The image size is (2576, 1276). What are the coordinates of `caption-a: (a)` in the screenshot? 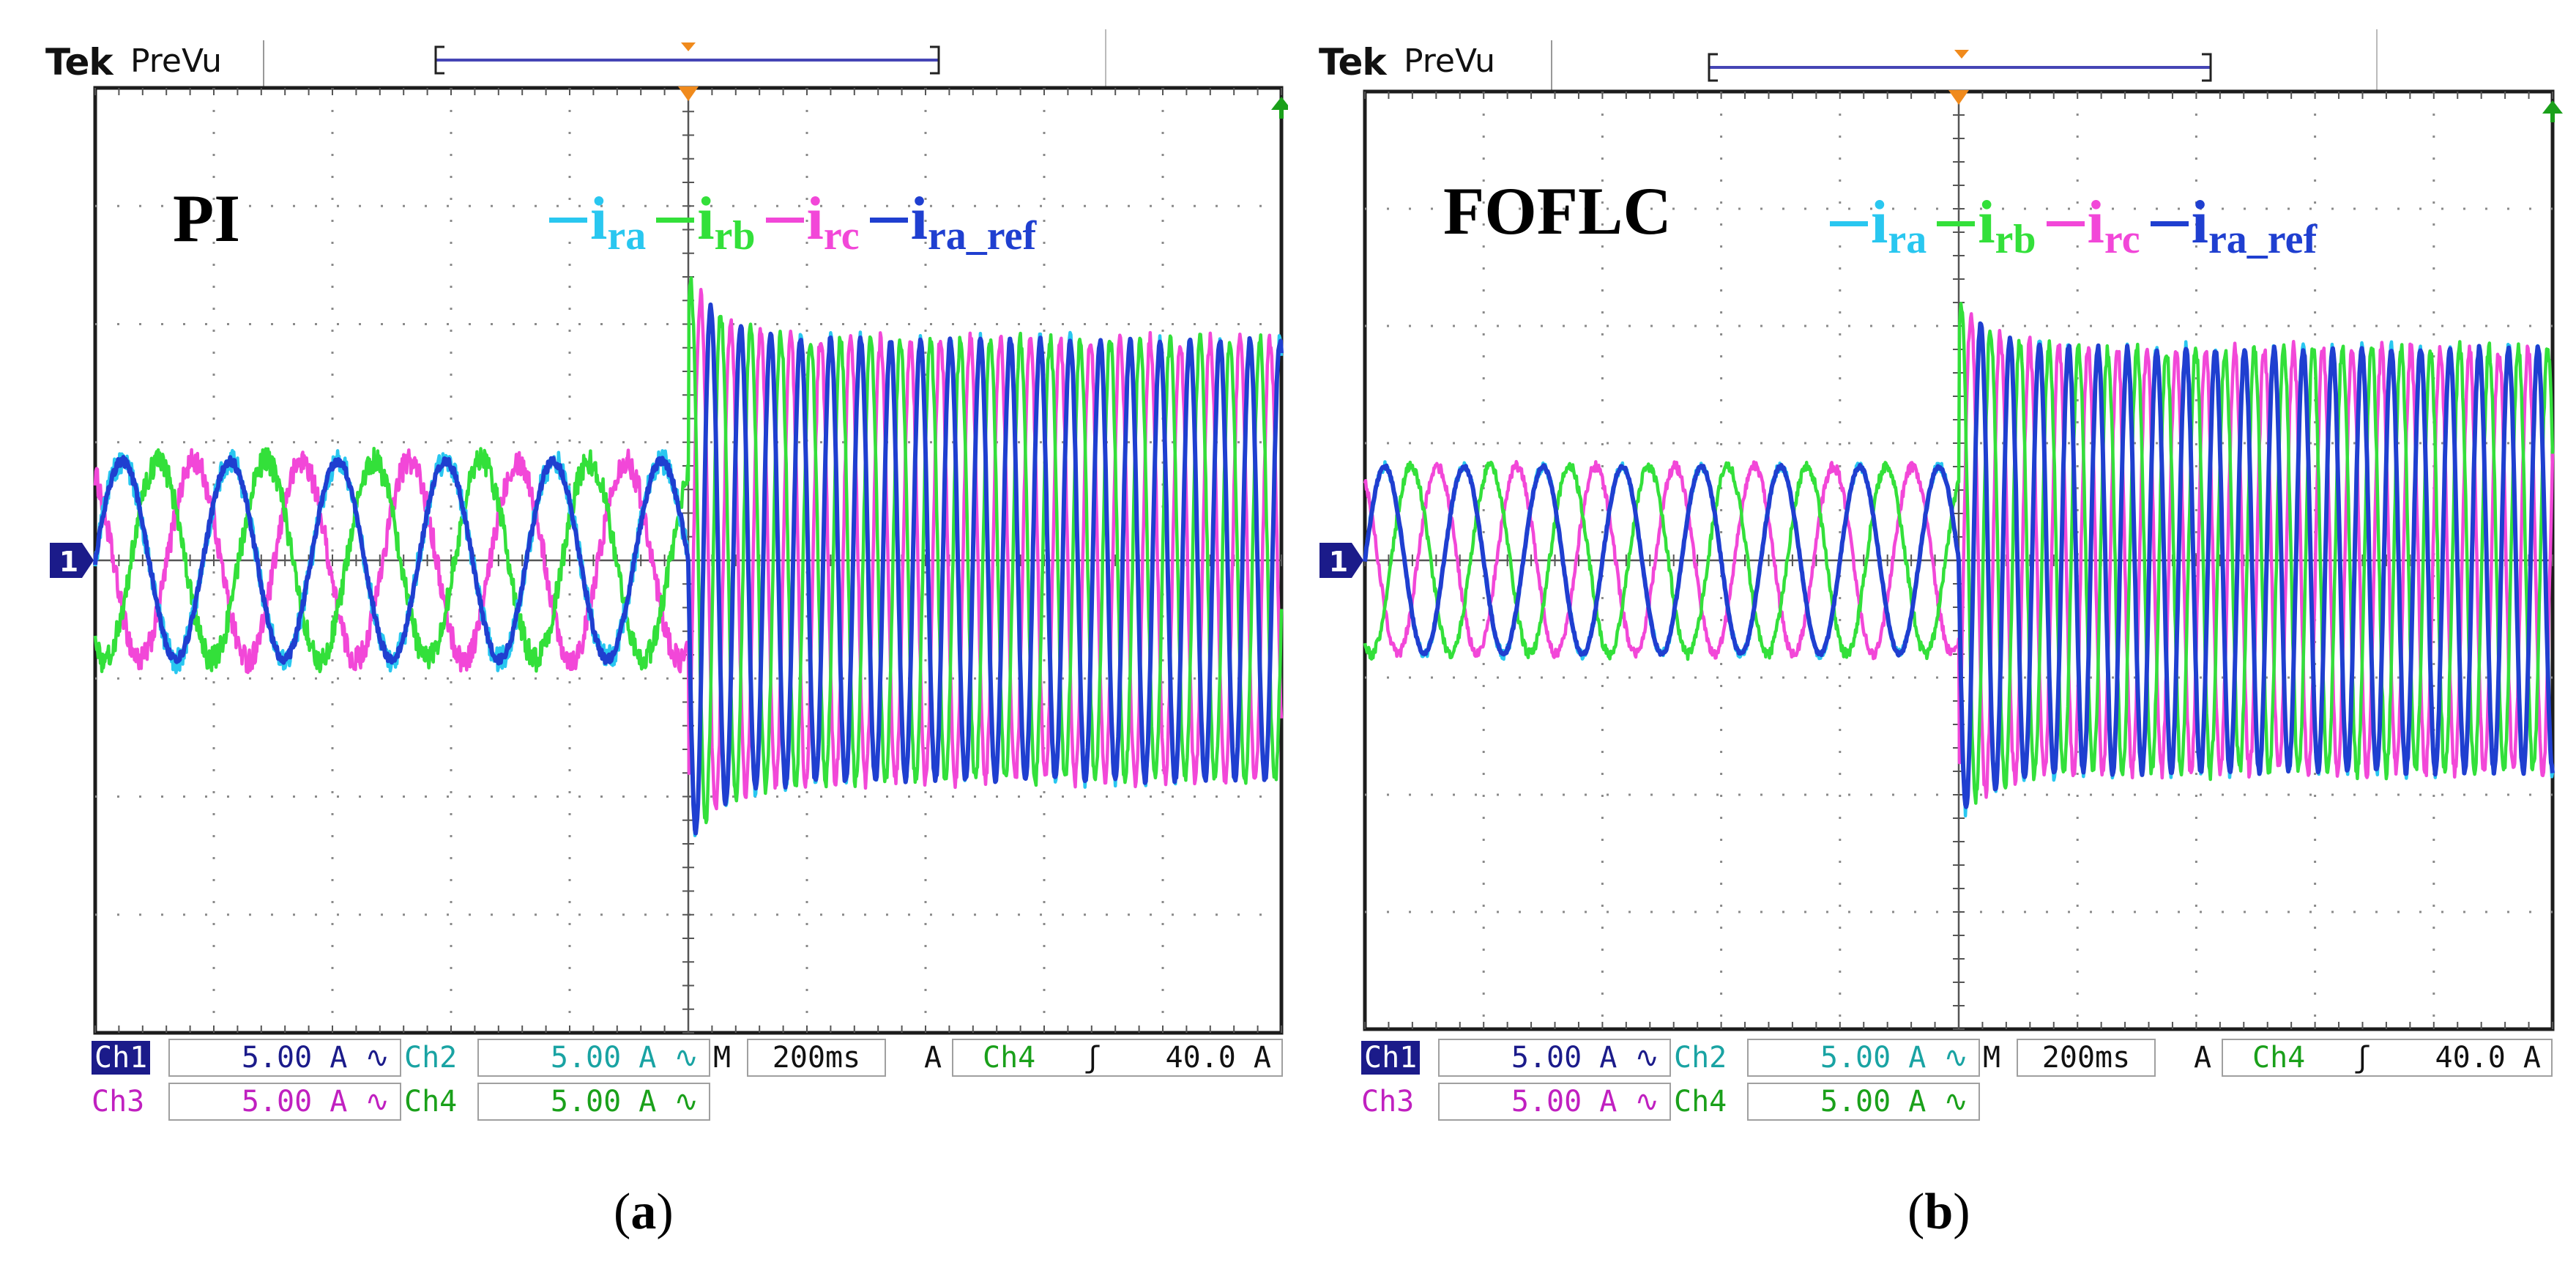 It's located at (644, 1212).